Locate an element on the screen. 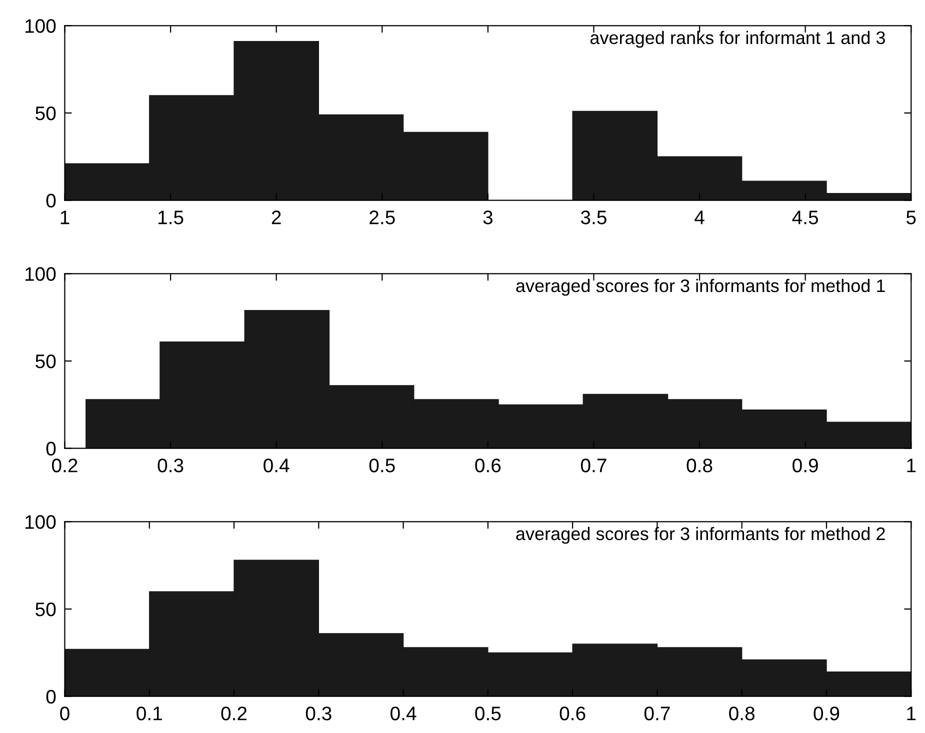 This screenshot has width=925, height=733. x-tick-label: 0 is located at coordinates (65, 713).